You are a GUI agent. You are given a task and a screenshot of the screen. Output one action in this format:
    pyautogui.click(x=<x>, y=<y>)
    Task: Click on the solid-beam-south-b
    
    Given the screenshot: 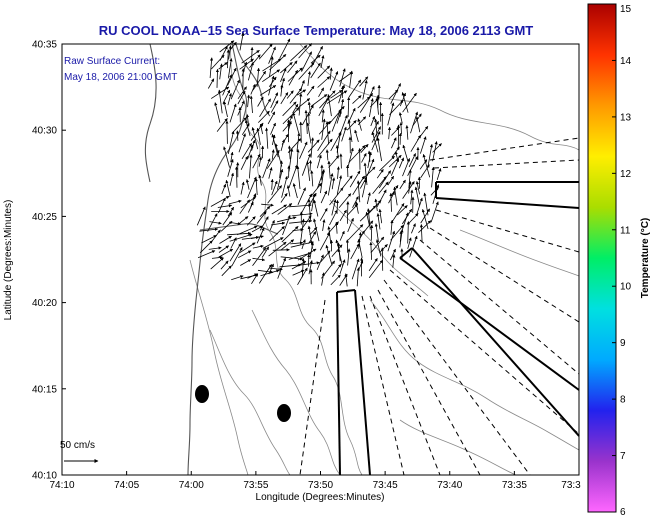 What is the action you would take?
    pyautogui.click(x=362, y=382)
    